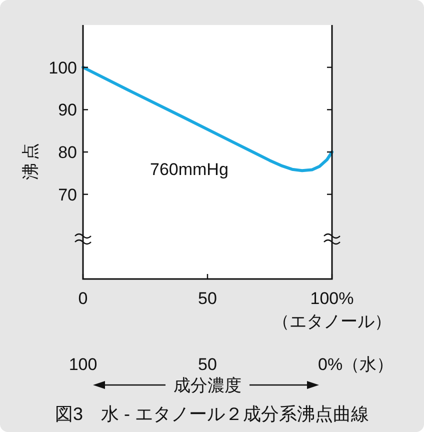 The image size is (424, 432). I want to click on y-tick-label: 100, so click(62, 68).